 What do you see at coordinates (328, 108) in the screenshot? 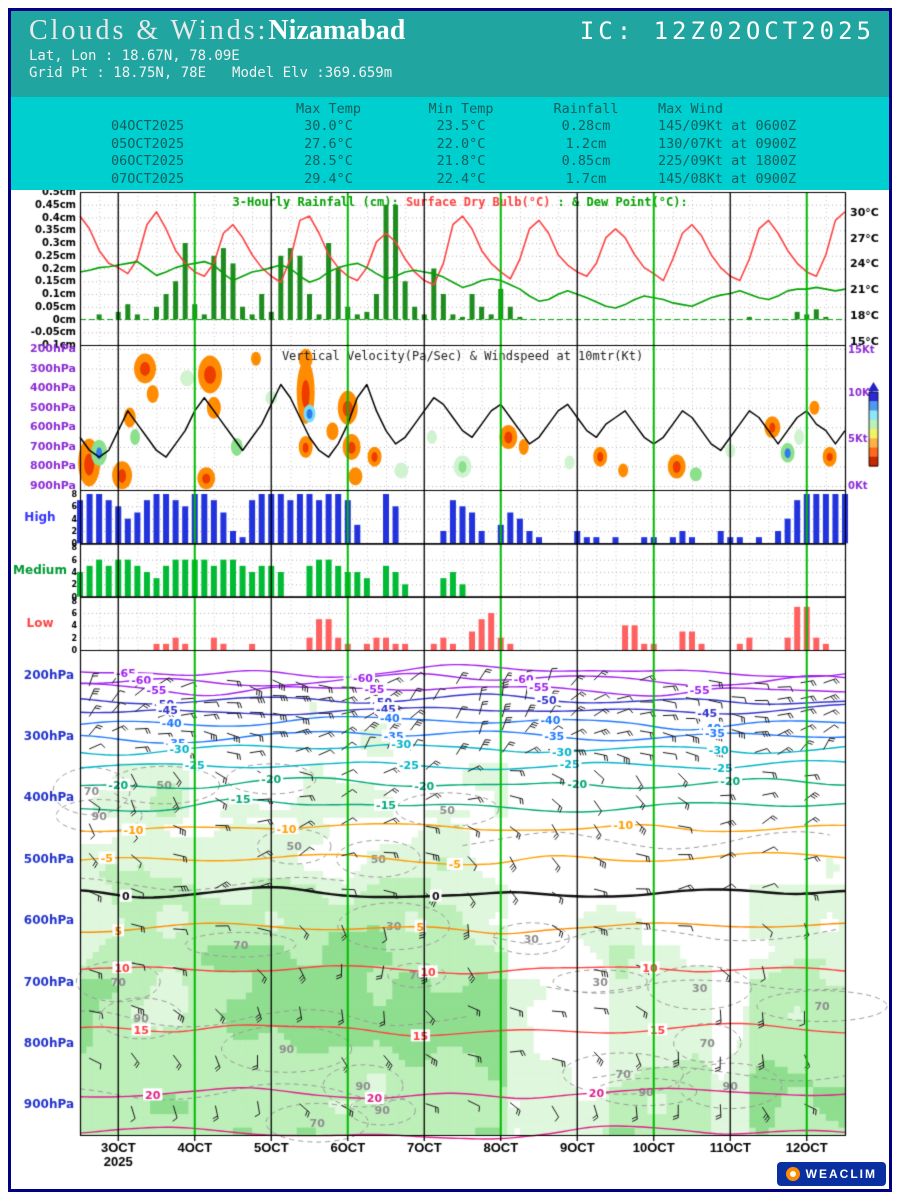
I see `table-column-header: Max Temp` at bounding box center [328, 108].